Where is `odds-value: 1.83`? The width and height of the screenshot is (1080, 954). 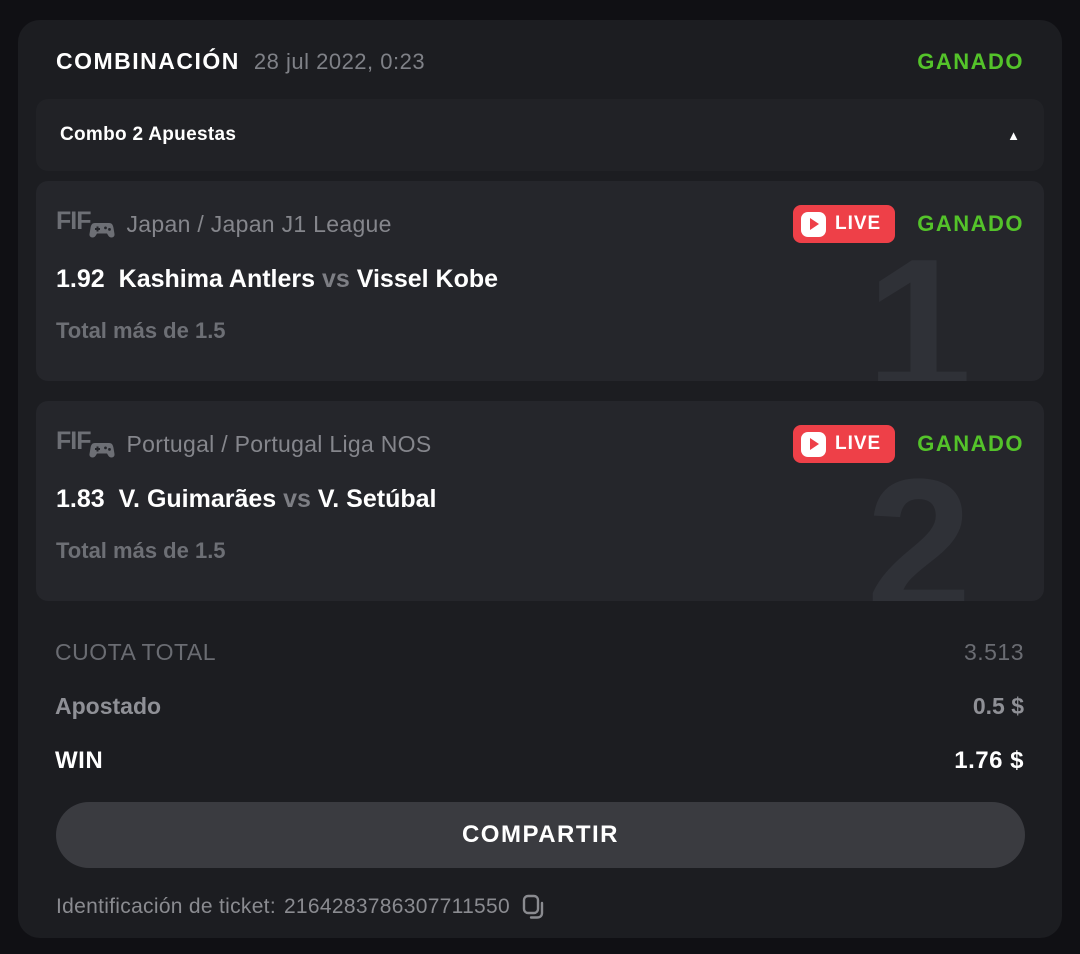 odds-value: 1.83 is located at coordinates (80, 499).